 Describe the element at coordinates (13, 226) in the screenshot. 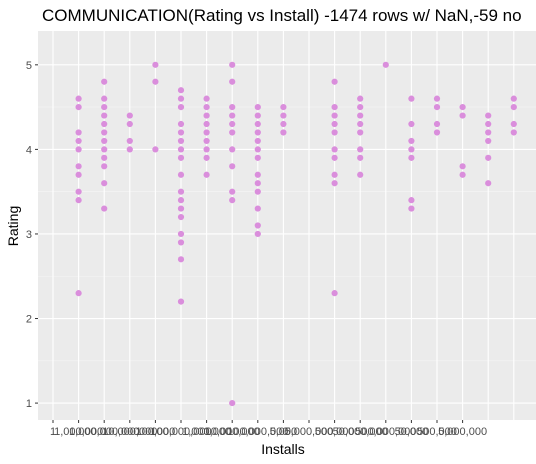

I see `y-axis-title: Rating` at that location.